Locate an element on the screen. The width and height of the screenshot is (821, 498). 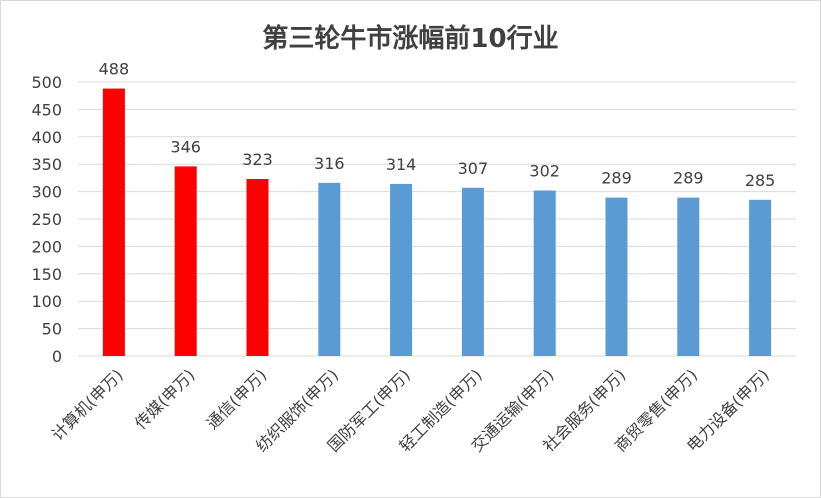
data-label: 488 is located at coordinates (114, 69).